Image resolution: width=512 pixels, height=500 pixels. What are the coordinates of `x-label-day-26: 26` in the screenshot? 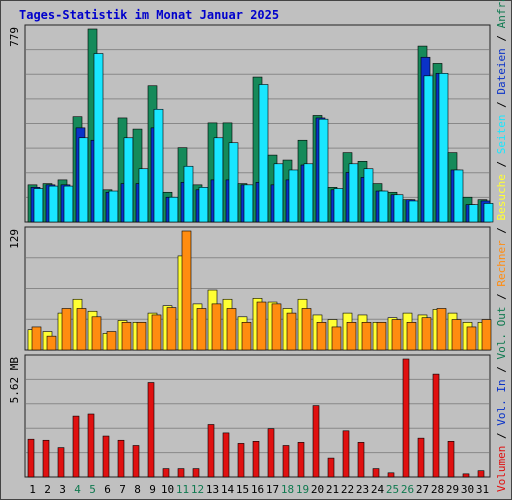 It's located at (407, 489).